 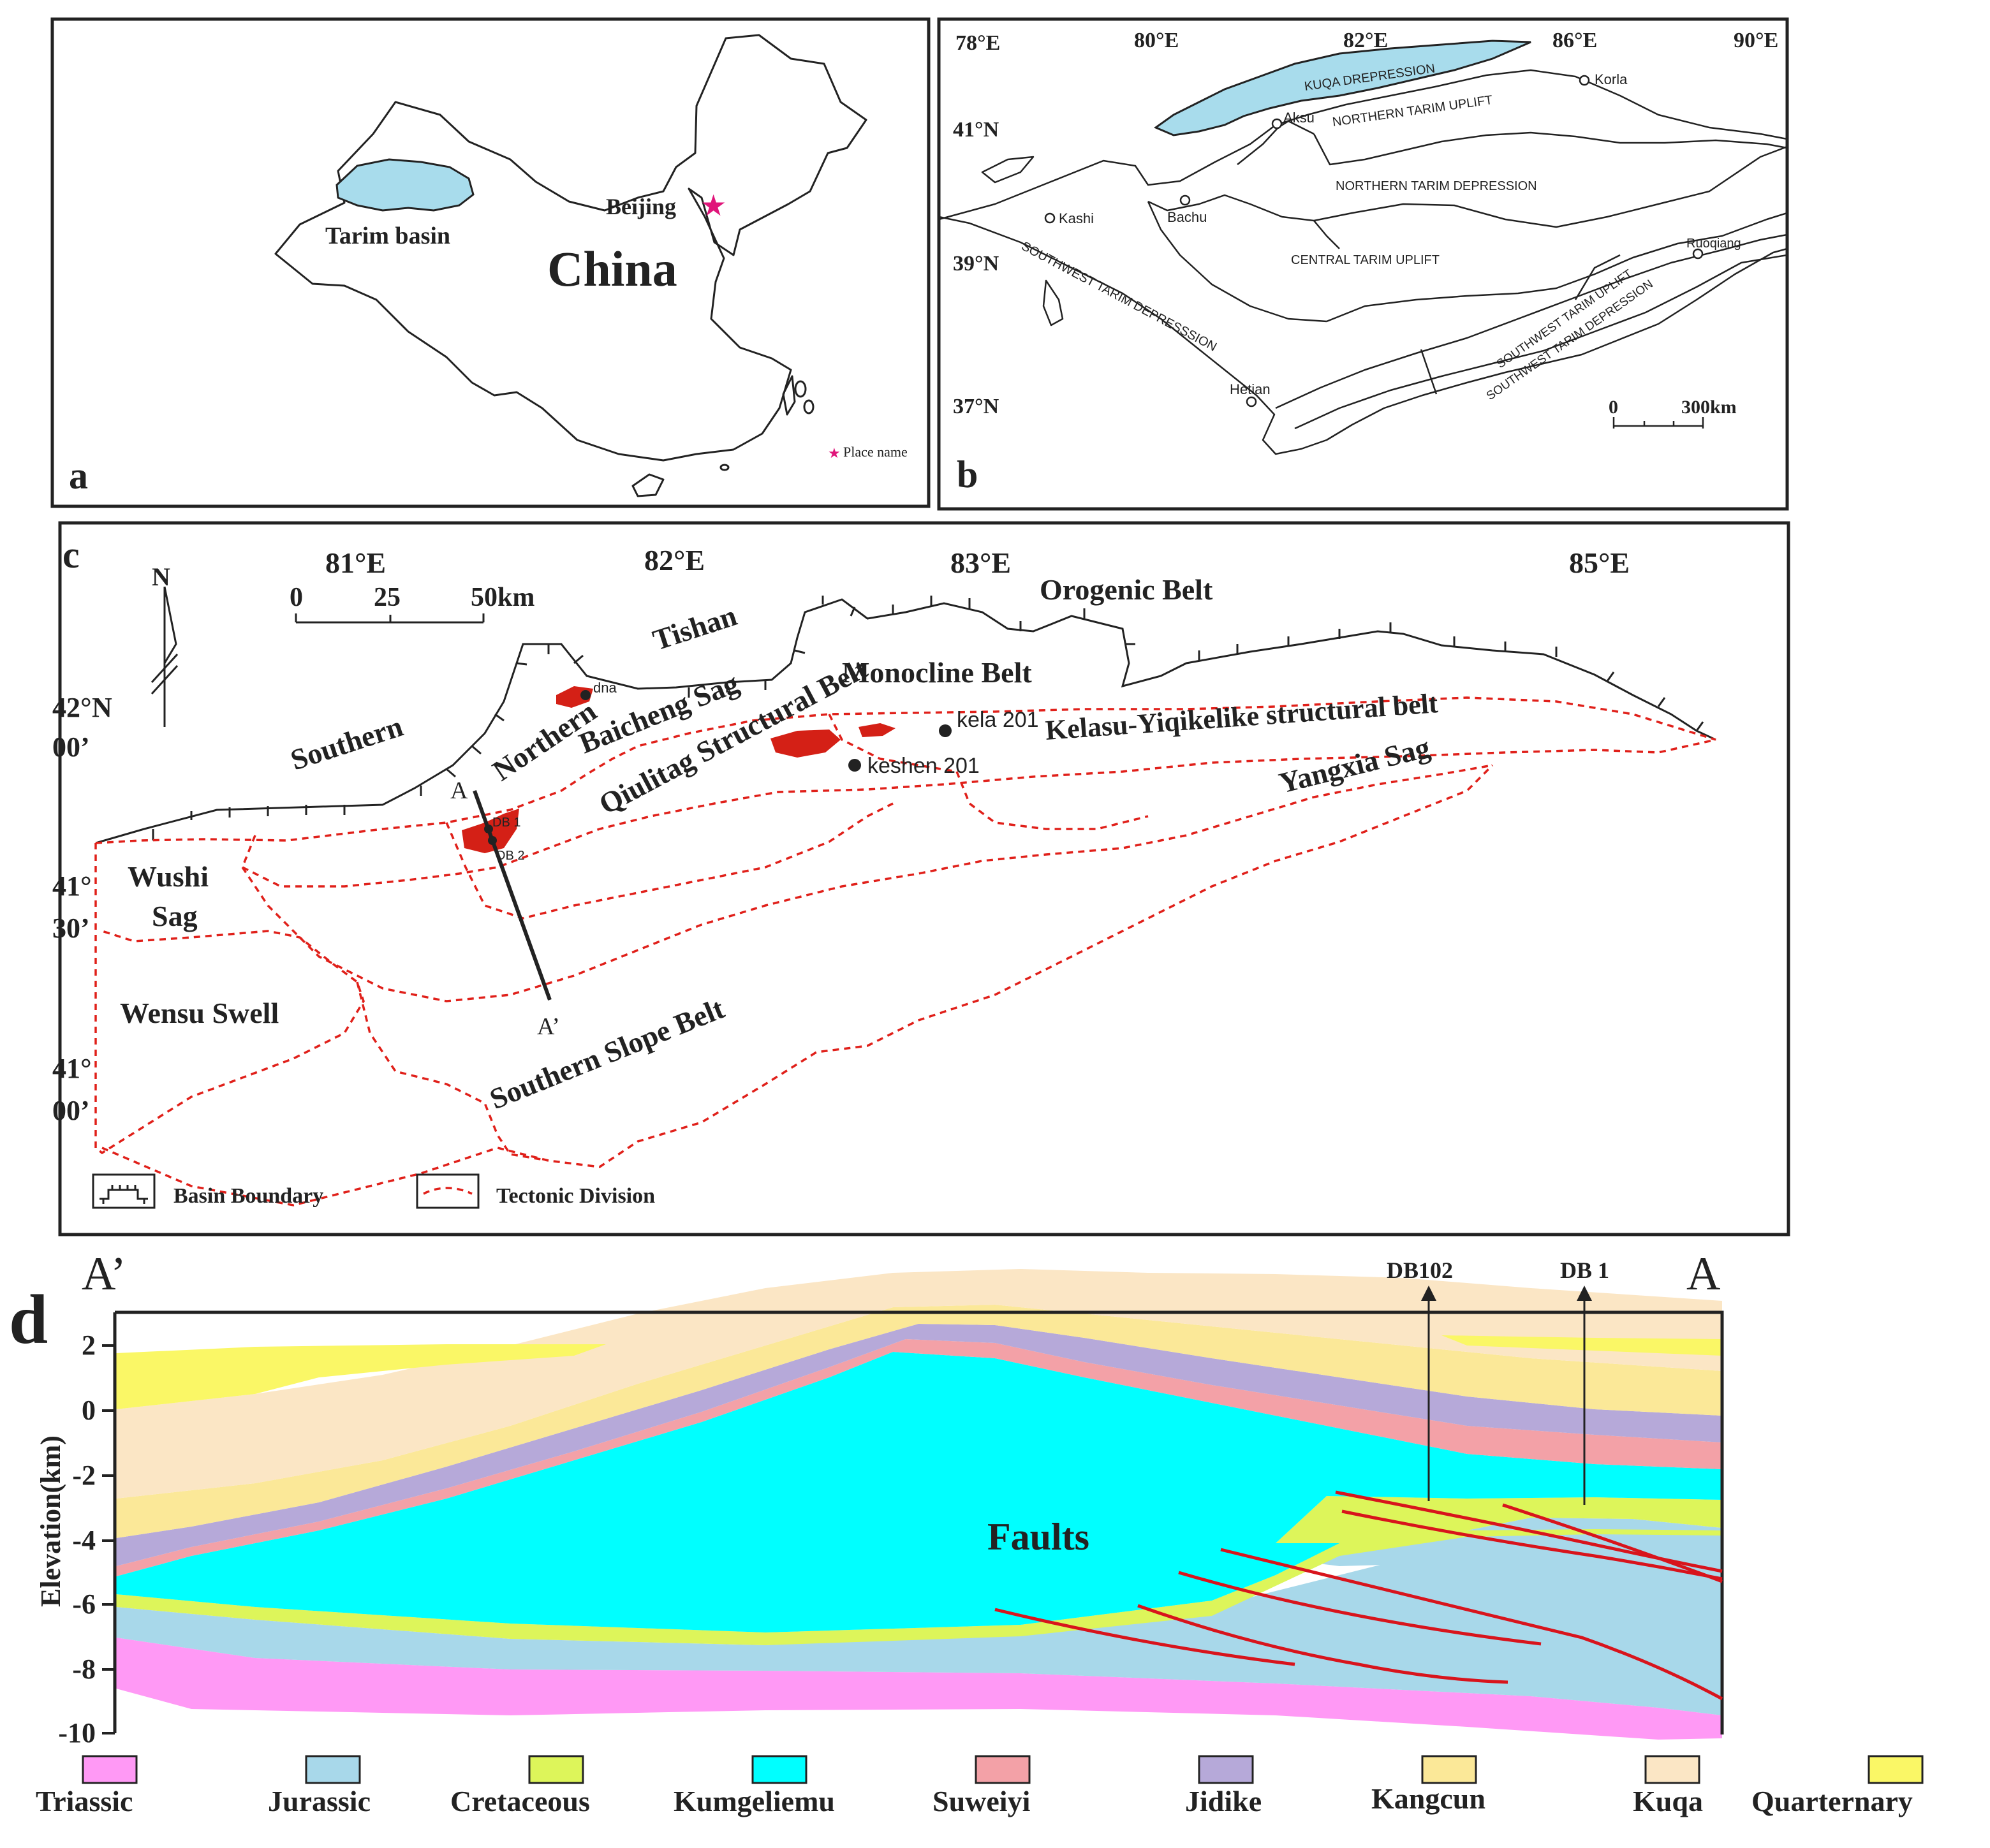 I want to click on legend-swatch-cretaceous, so click(x=556, y=1769).